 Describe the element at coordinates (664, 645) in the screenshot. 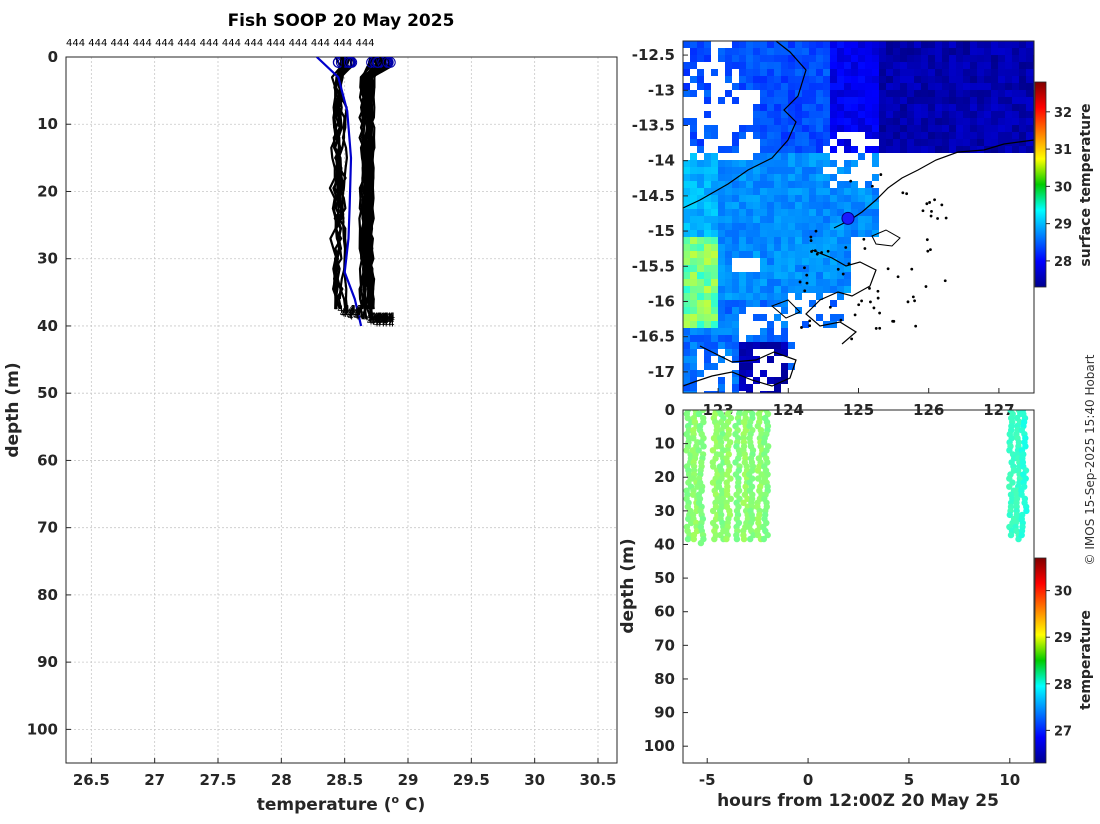

I see `section-y-tick-label: 70` at that location.